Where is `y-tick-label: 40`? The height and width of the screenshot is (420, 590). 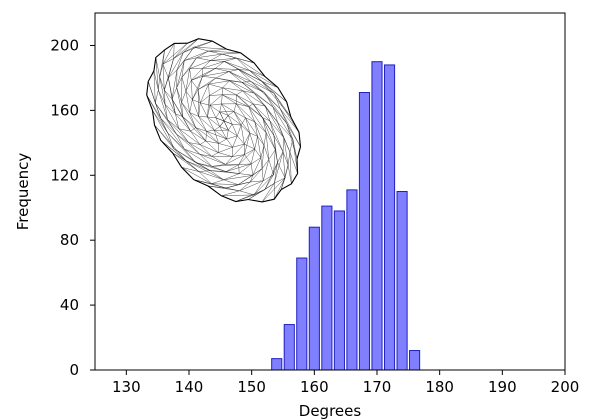 y-tick-label: 40 is located at coordinates (69, 305).